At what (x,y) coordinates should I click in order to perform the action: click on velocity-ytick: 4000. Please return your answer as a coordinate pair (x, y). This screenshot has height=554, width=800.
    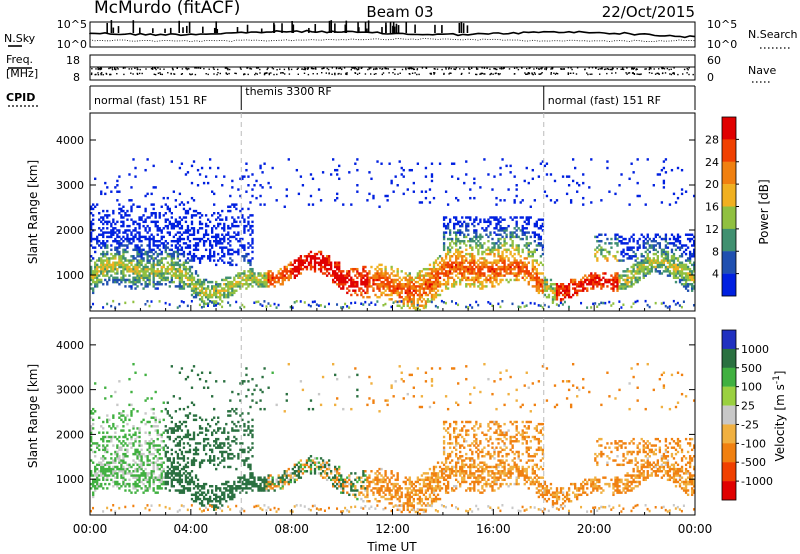
    Looking at the image, I should click on (70, 345).